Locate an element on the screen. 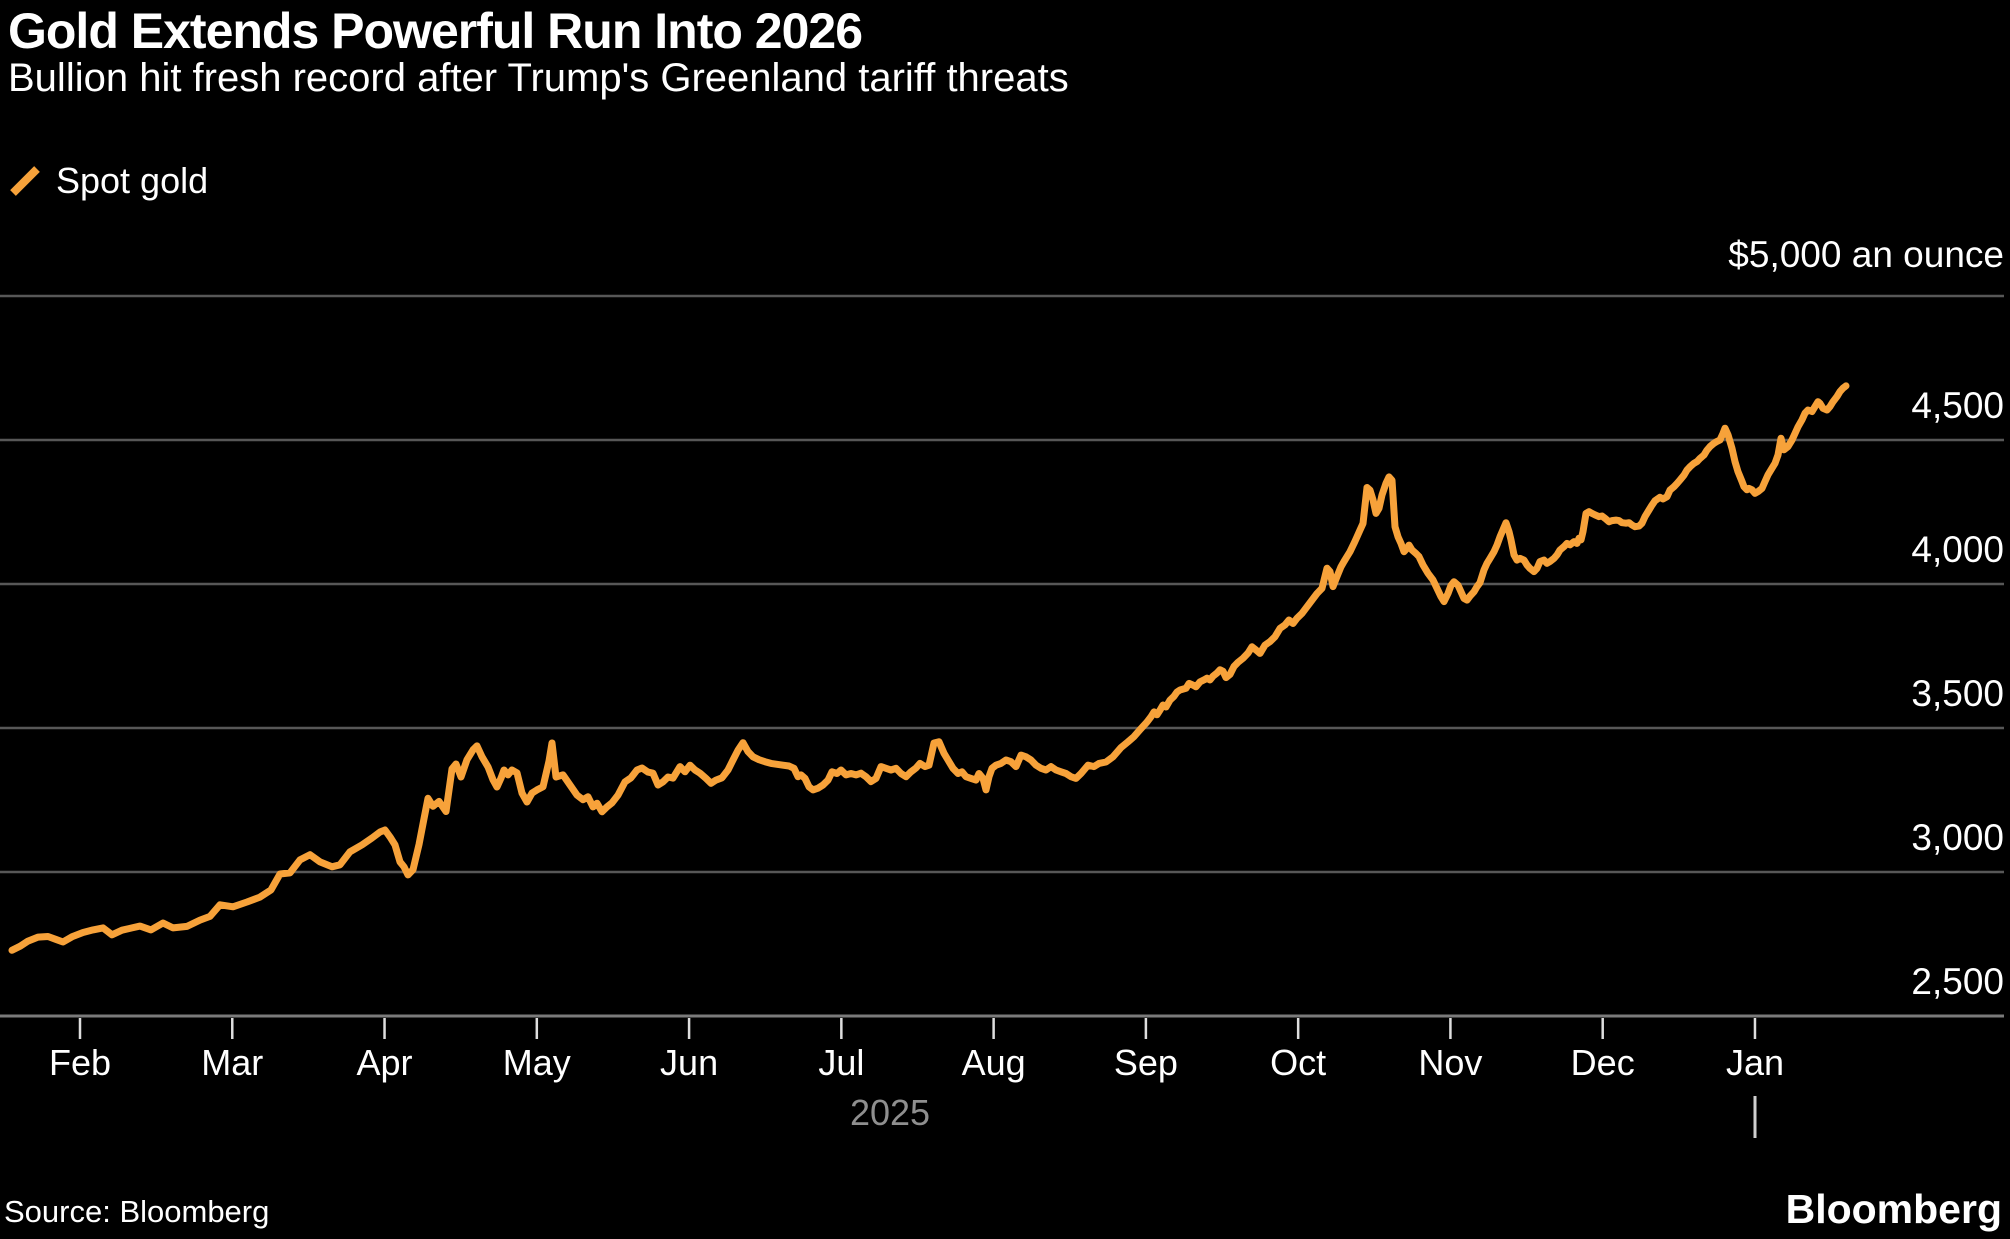  y-axis-label: 4,500 is located at coordinates (1957, 405).